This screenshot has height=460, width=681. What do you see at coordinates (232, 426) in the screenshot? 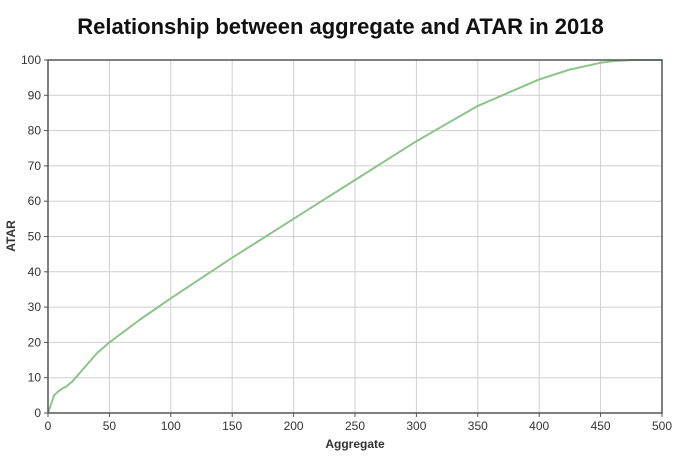
I see `x-tick-label: 150` at bounding box center [232, 426].